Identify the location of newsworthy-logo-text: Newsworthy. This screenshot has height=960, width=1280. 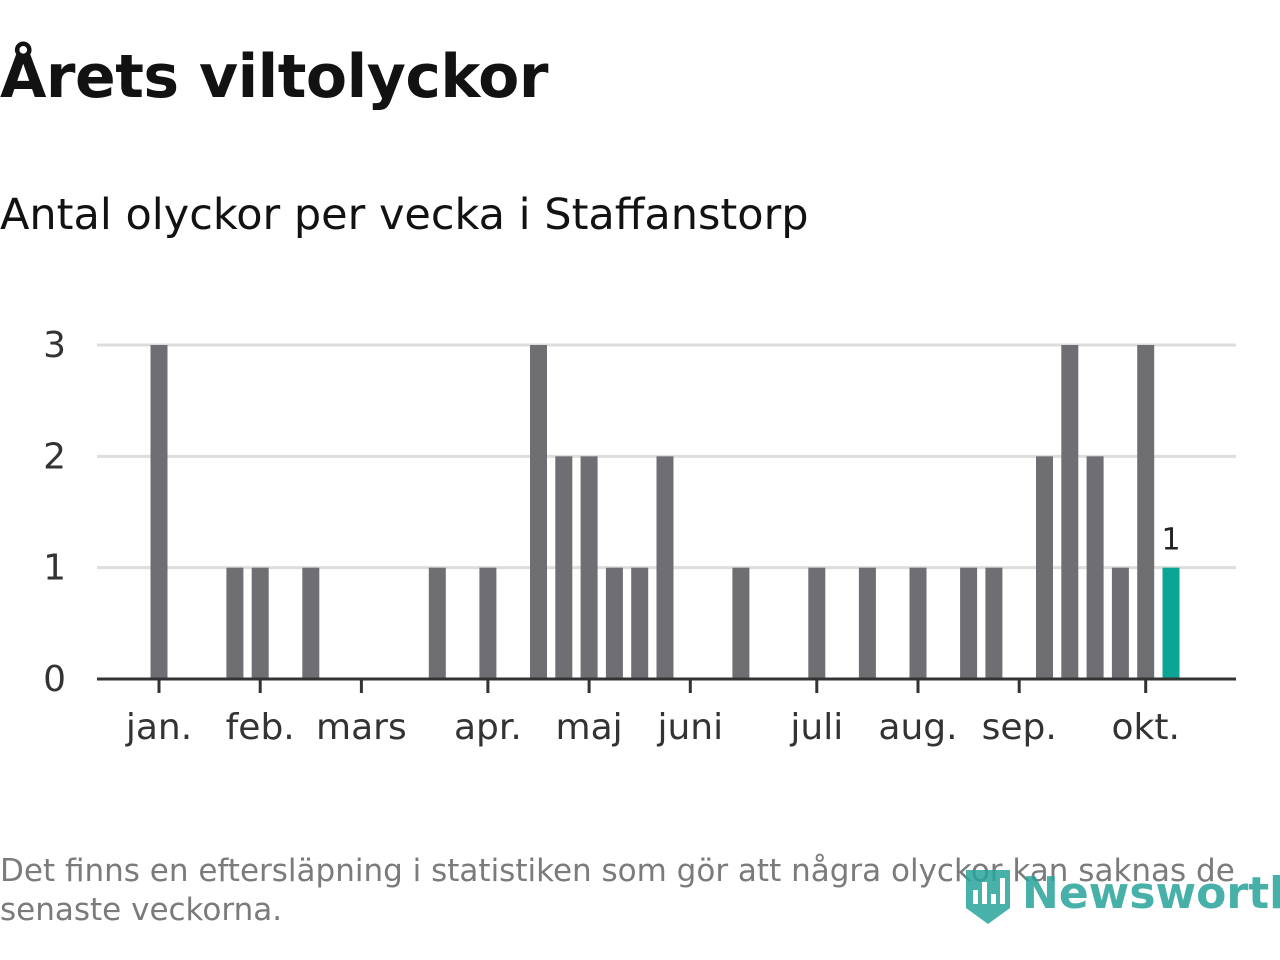
(1151, 893).